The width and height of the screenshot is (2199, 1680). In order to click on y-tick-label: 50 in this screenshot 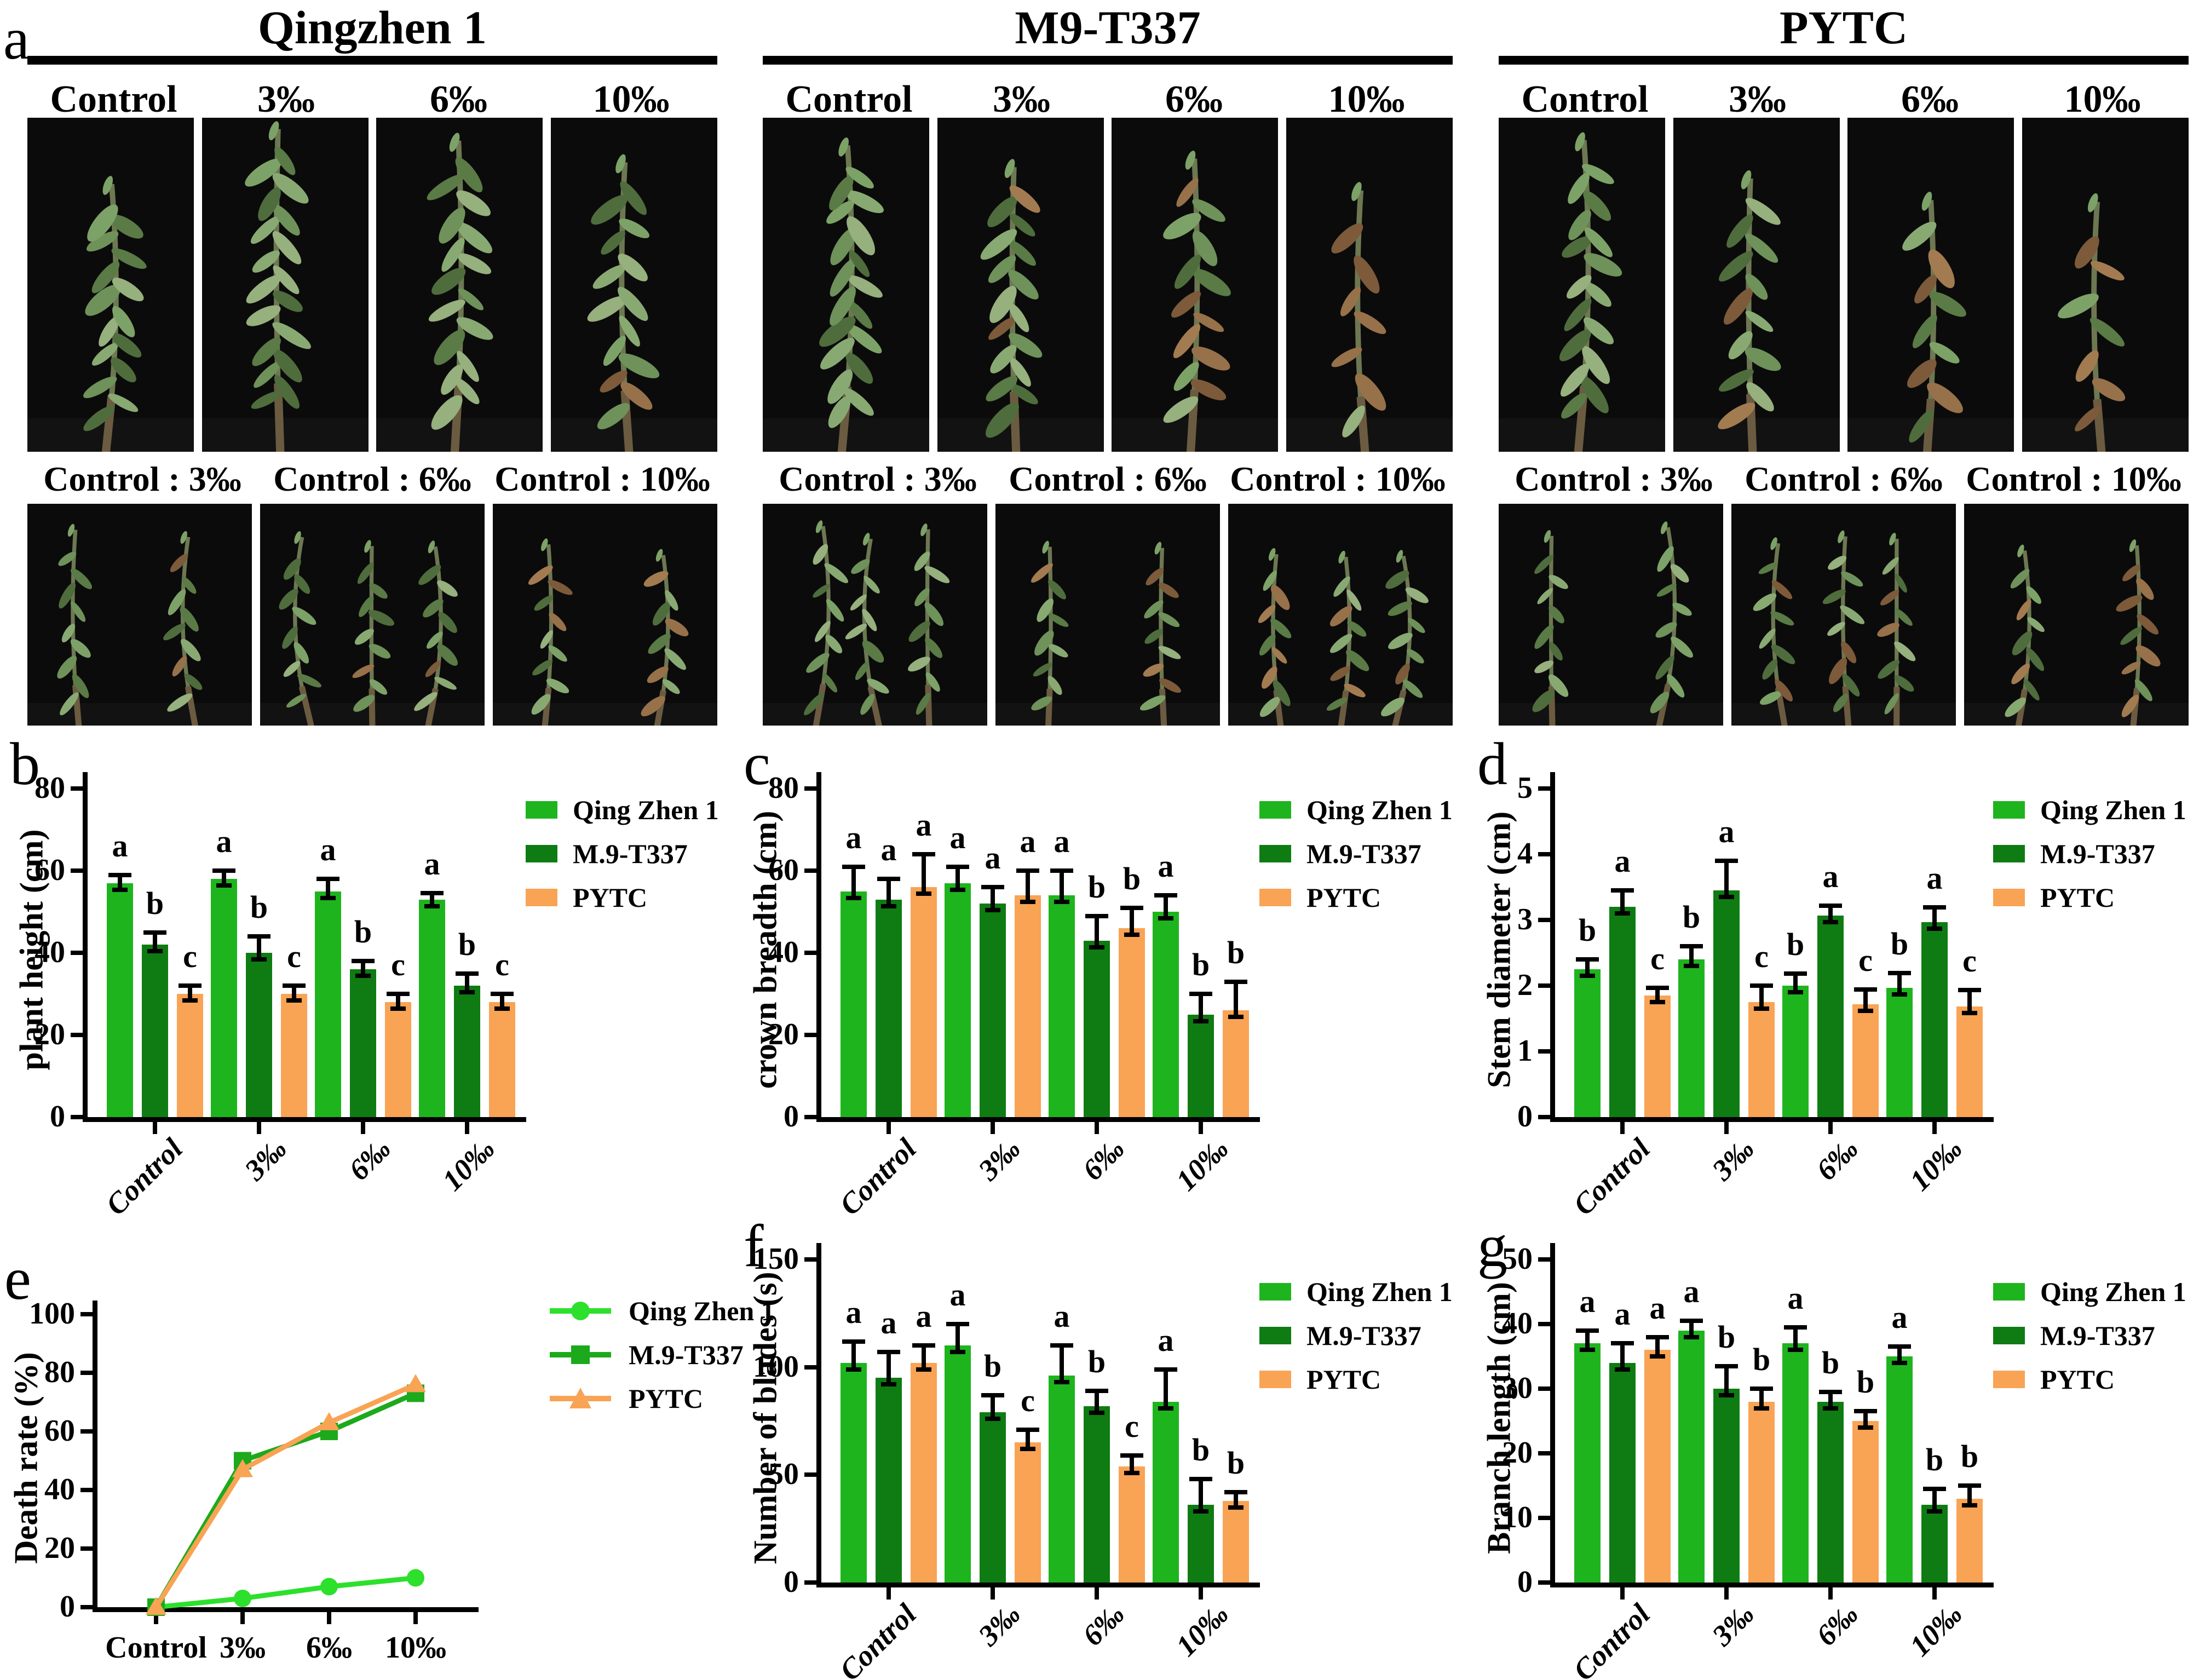, I will do `click(783, 1474)`.